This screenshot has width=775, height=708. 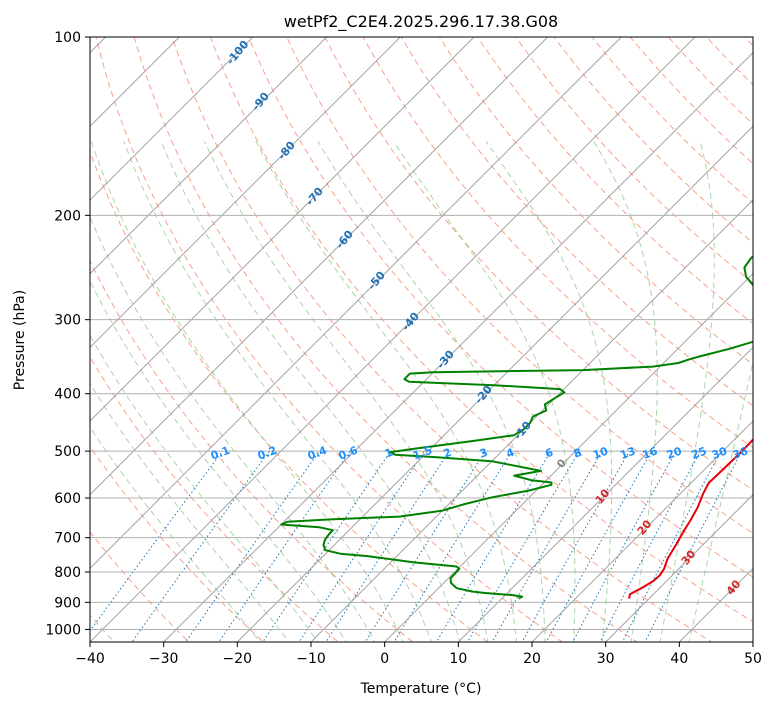 I want to click on chart-title: wetPf2_C2E4.2025.296.17.38.G08, so click(x=421, y=22).